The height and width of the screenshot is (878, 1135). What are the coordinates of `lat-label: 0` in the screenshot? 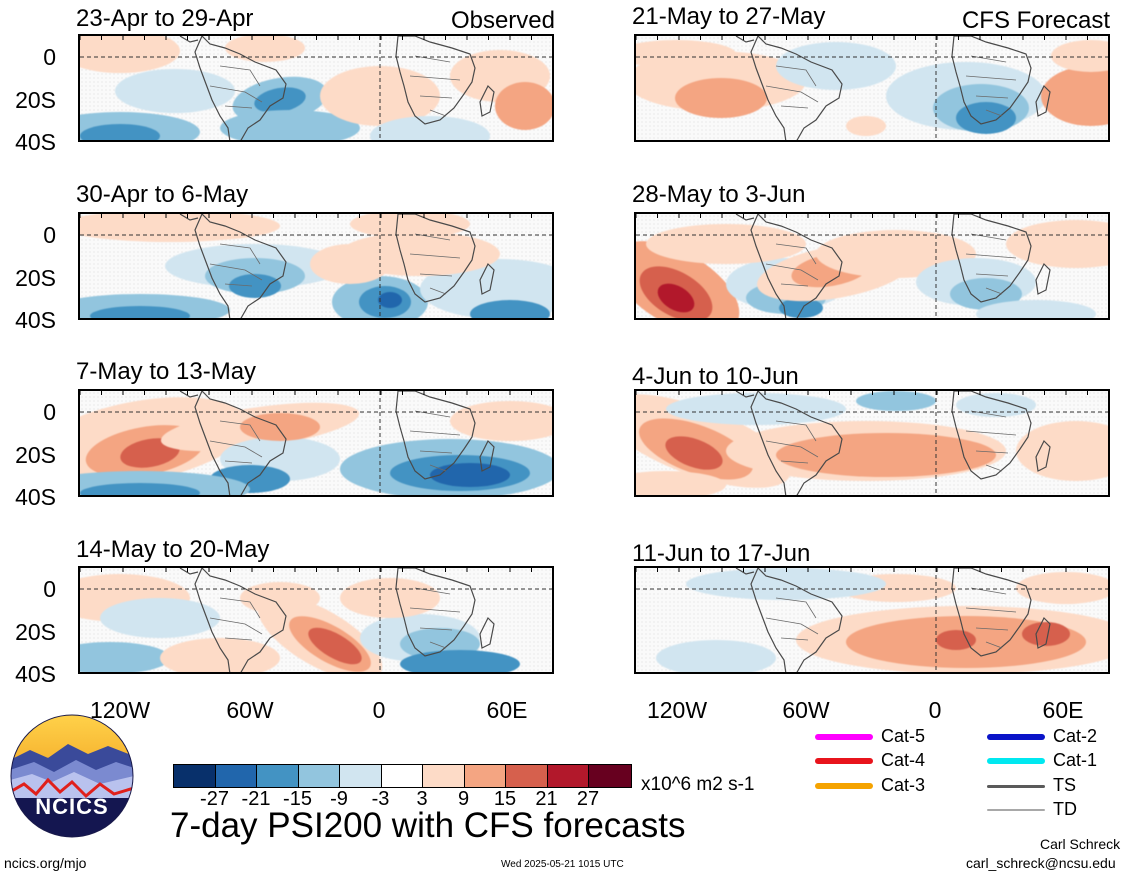 It's located at (49, 412).